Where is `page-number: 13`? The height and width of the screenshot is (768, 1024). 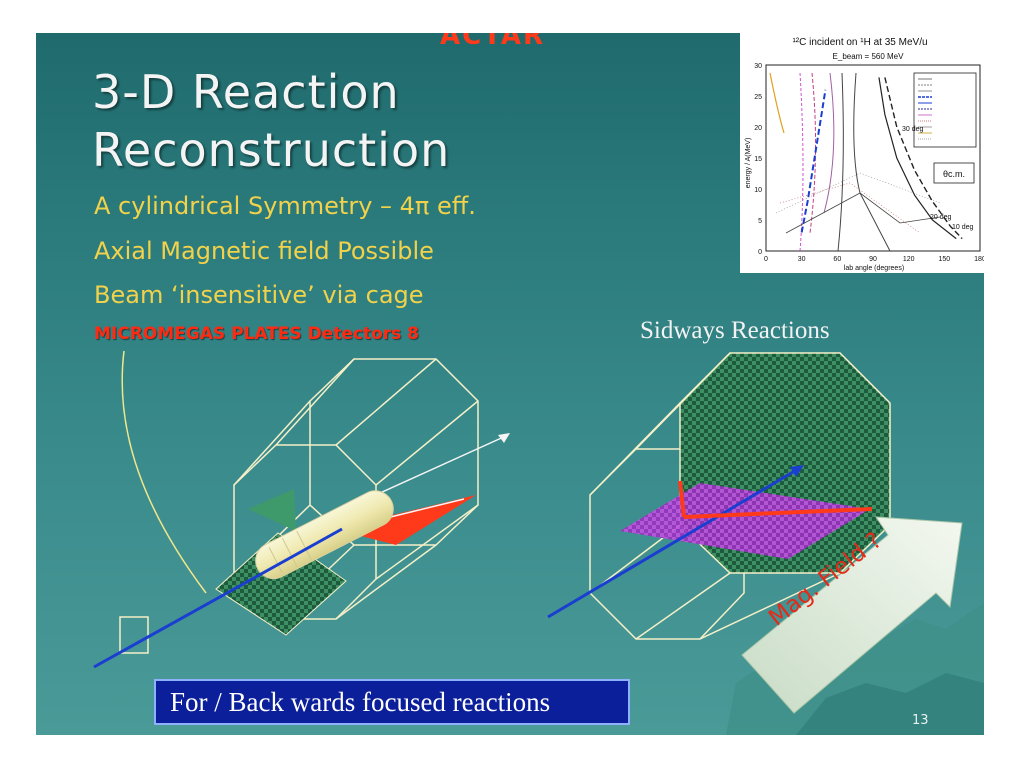
page-number: 13 is located at coordinates (920, 720).